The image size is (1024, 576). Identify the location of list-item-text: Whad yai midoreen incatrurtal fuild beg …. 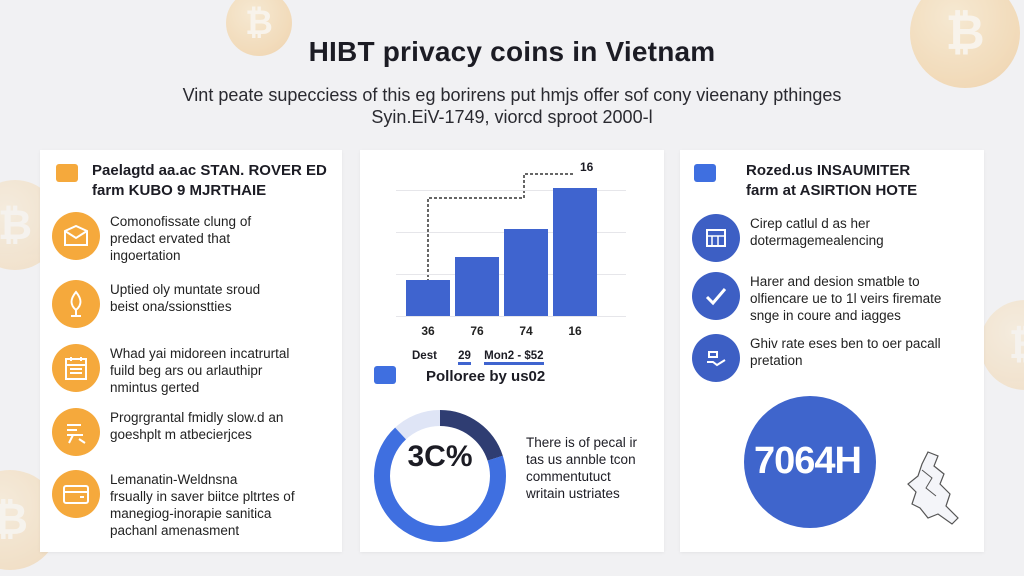
(199, 370).